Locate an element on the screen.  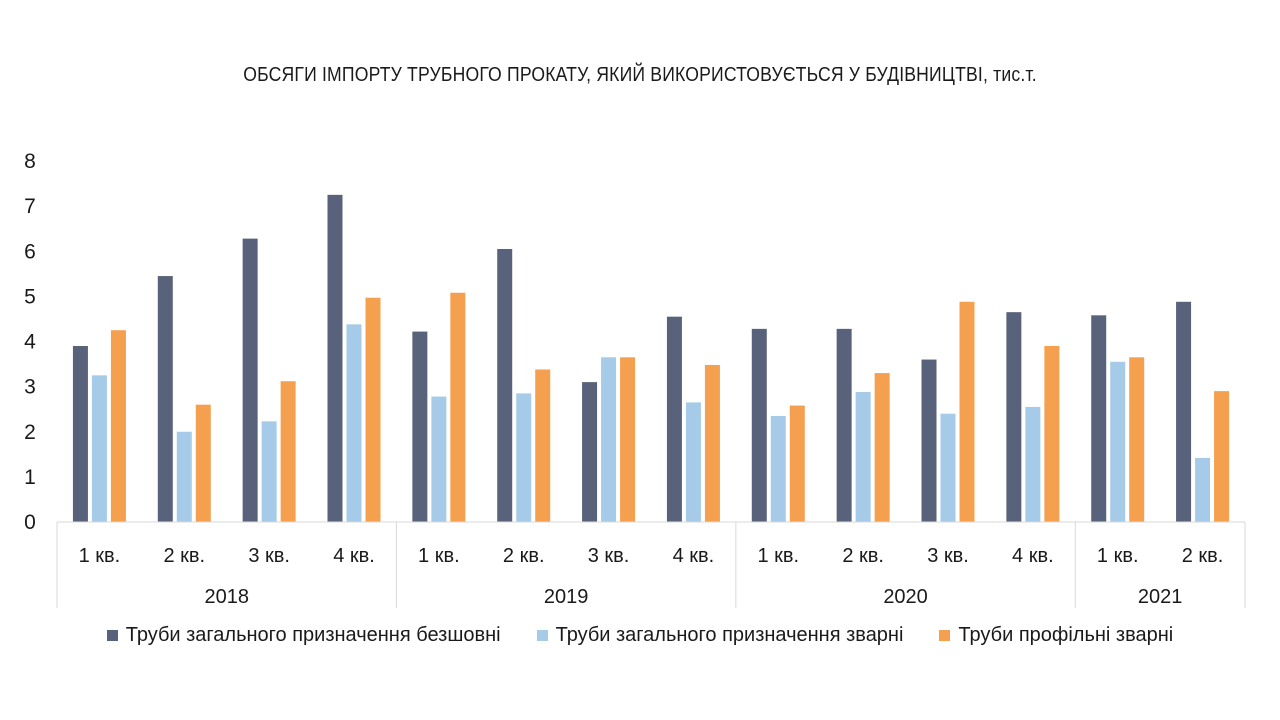
y-tick-label: 8 is located at coordinates (30, 161).